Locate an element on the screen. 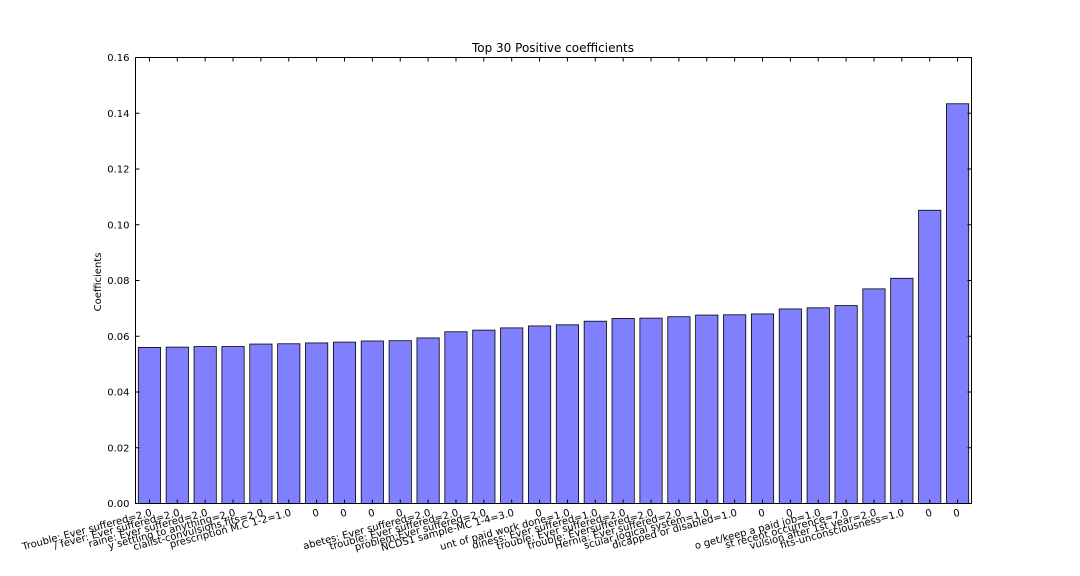  y-axis-label: Coefficients is located at coordinates (98, 282).